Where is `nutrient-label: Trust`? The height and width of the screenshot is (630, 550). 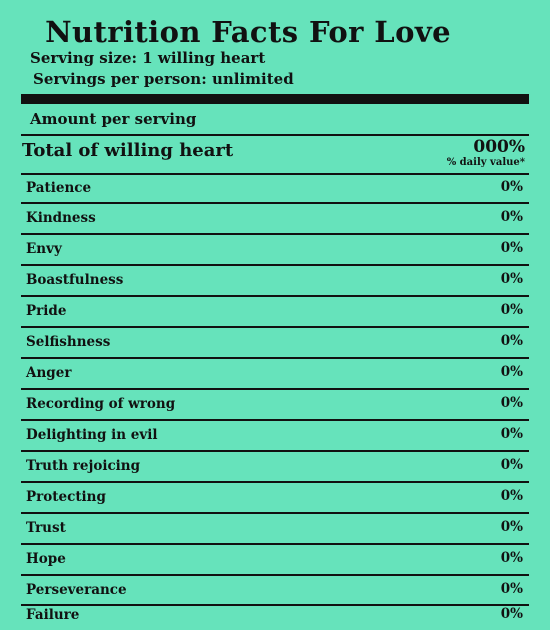
nutrient-label: Trust is located at coordinates (46, 528).